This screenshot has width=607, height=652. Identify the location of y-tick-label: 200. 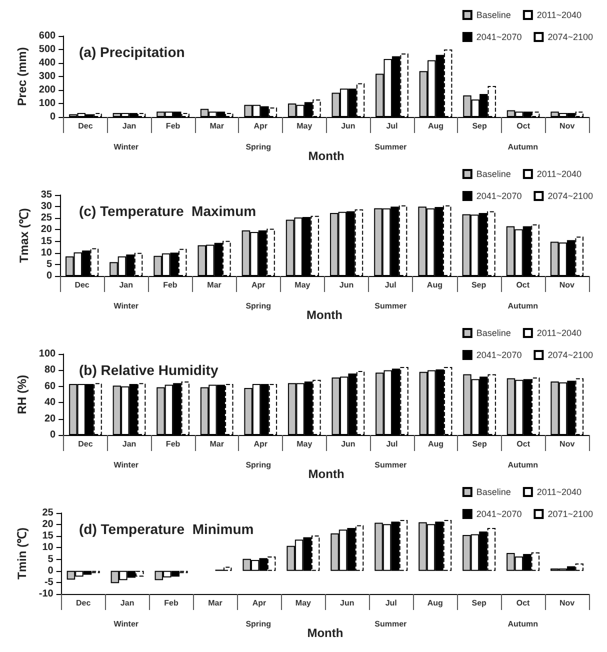
(47, 90).